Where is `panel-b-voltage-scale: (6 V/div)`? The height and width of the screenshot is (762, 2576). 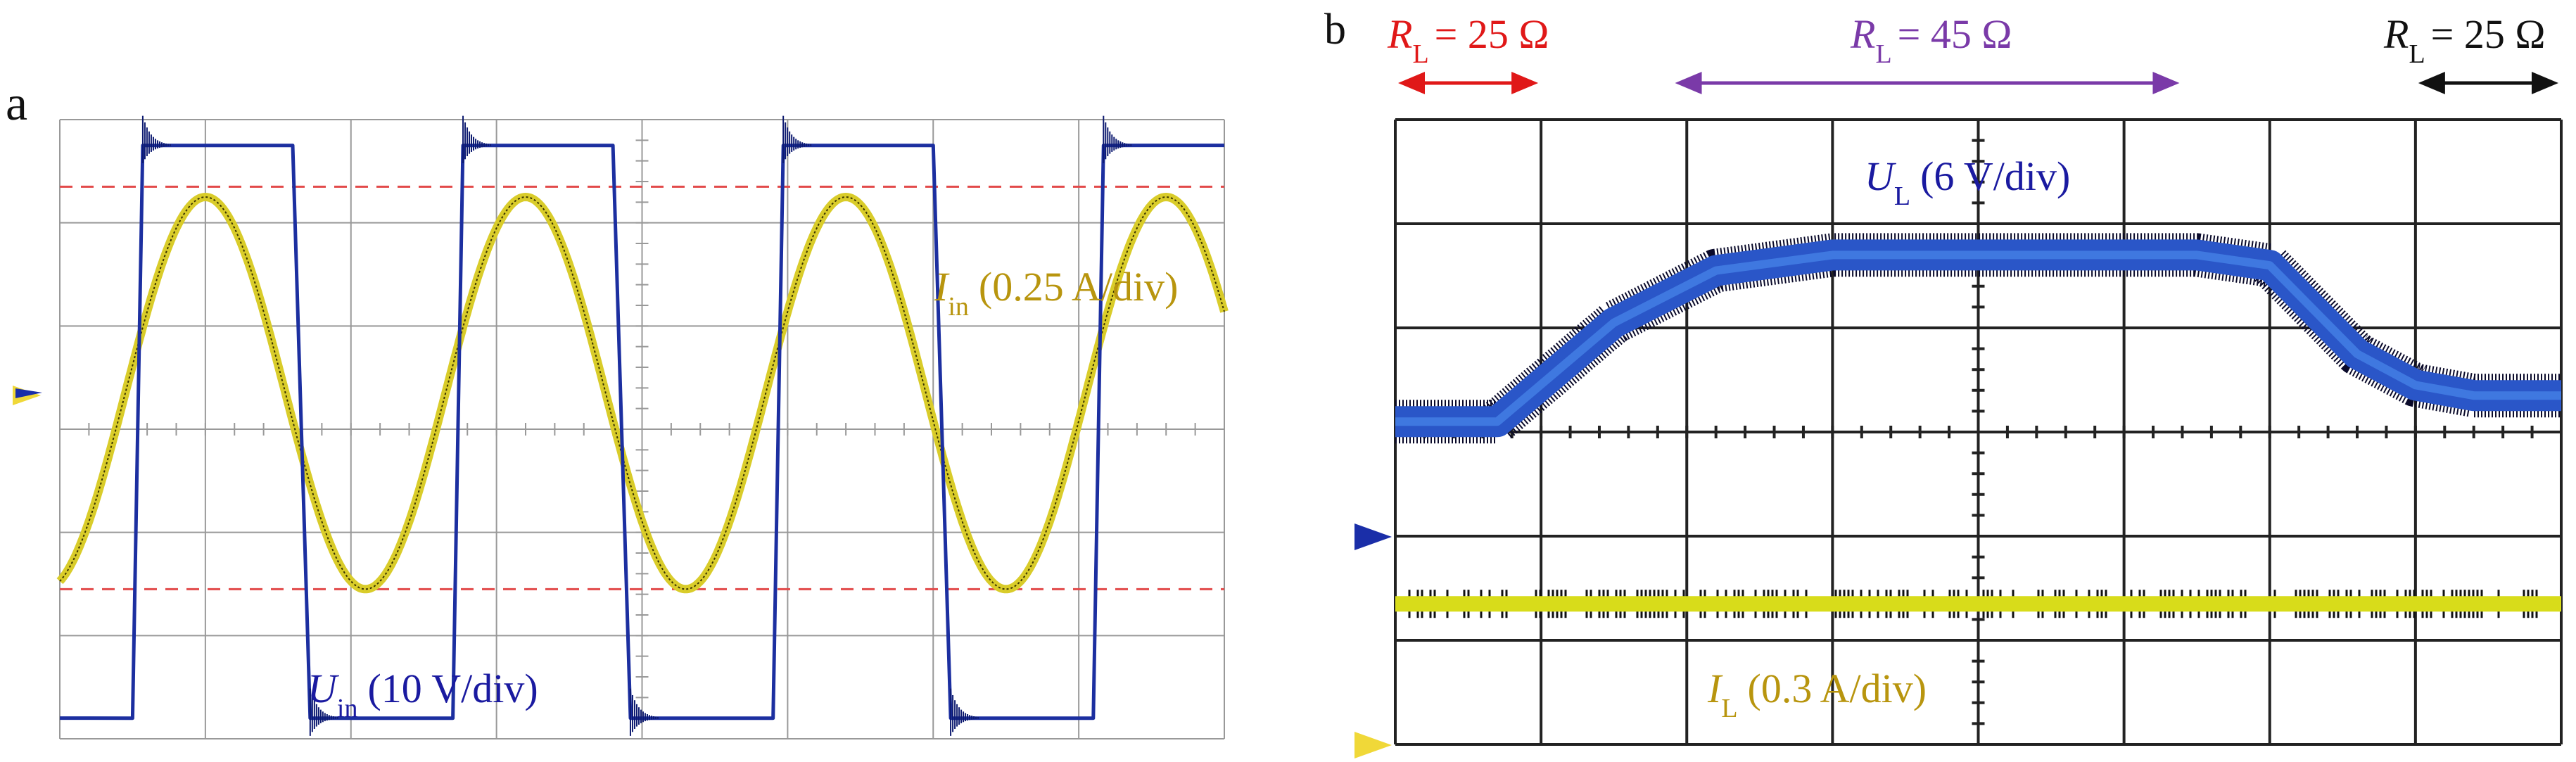
panel-b-voltage-scale: (6 V/div) is located at coordinates (1995, 176).